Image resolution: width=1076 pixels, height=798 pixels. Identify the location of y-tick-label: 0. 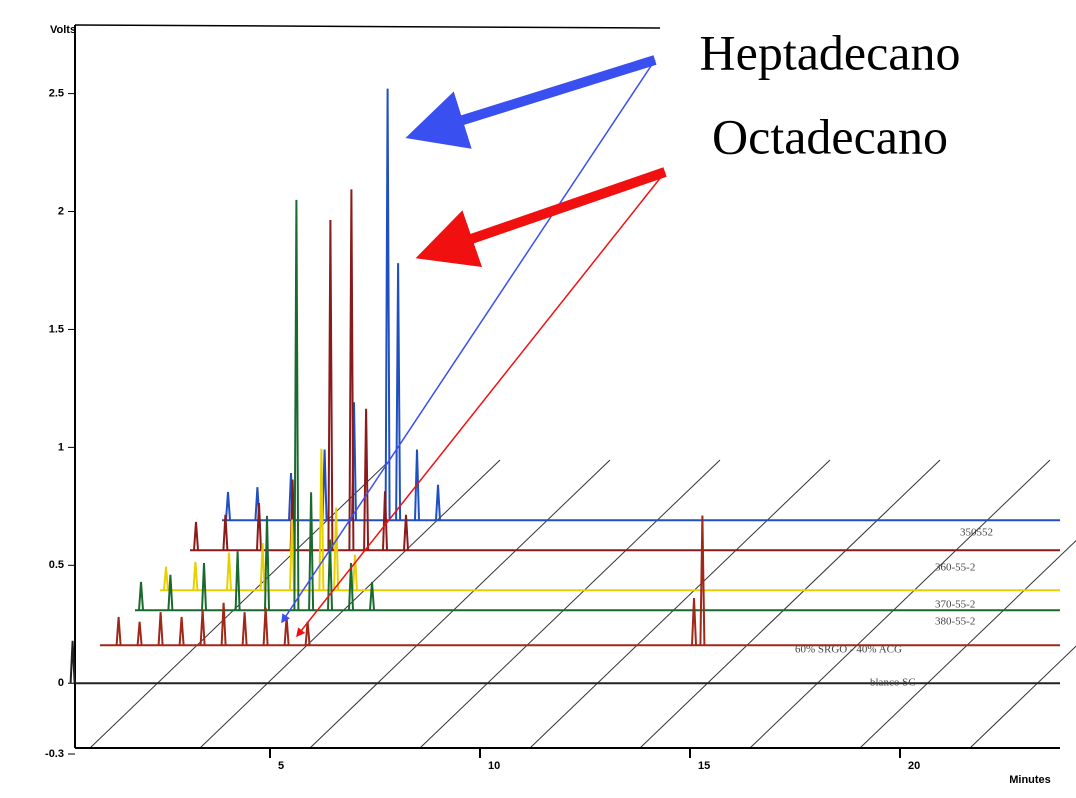
(61, 683).